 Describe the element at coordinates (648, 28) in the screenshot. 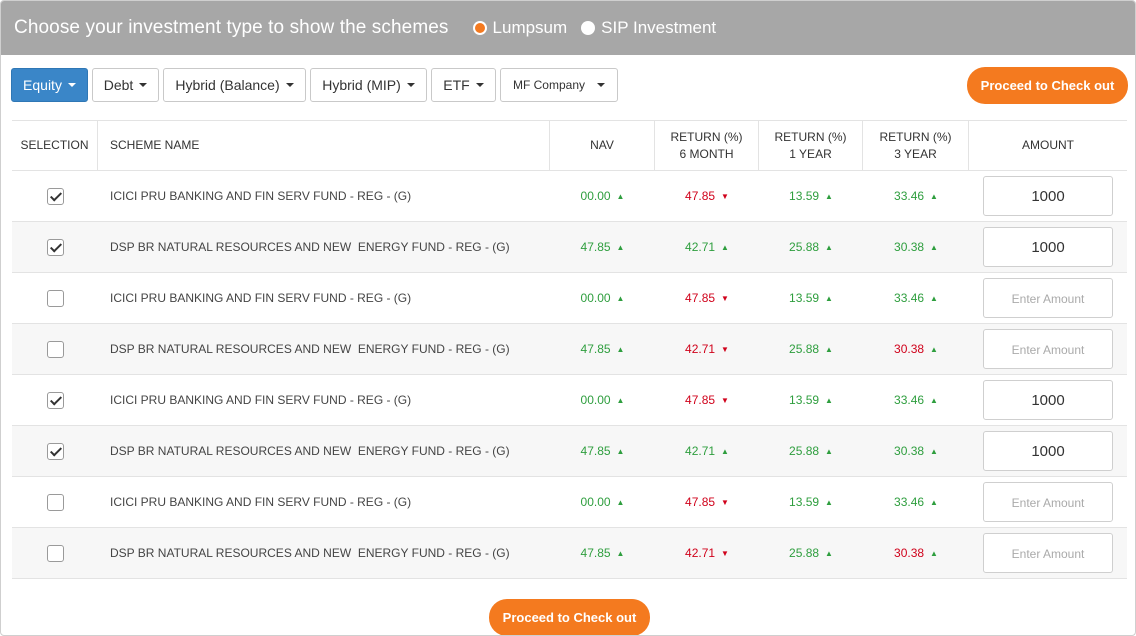

I see `radio-sip-investment: SIP Investment` at that location.